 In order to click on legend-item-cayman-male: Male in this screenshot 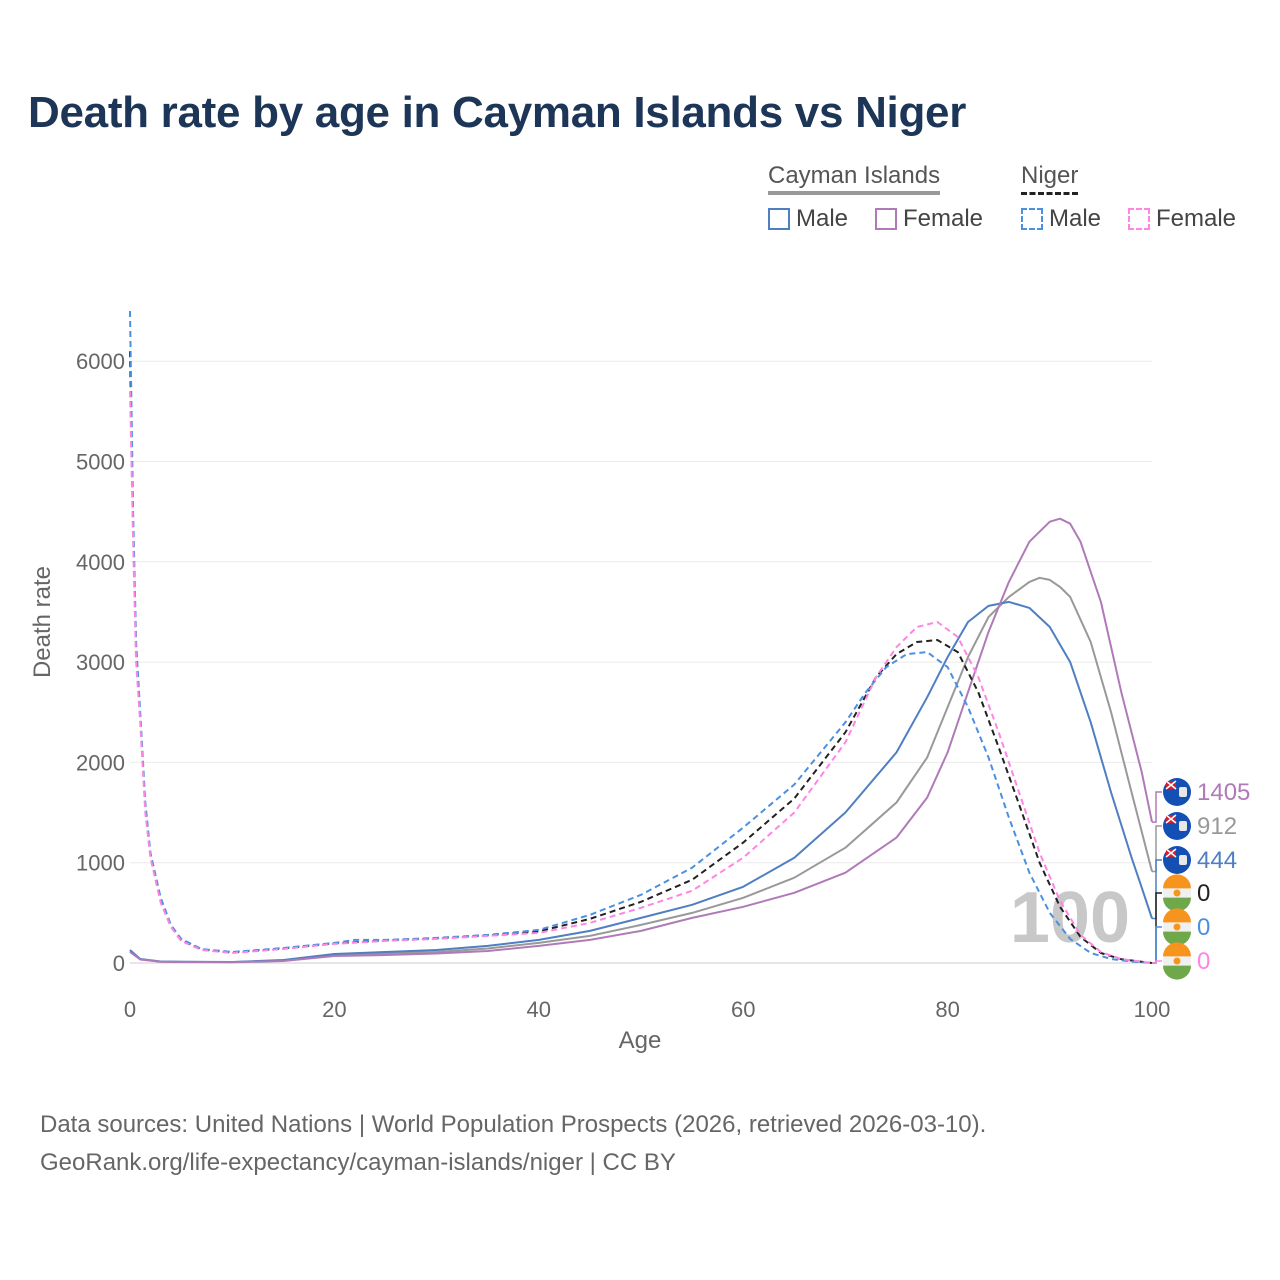, I will do `click(808, 219)`.